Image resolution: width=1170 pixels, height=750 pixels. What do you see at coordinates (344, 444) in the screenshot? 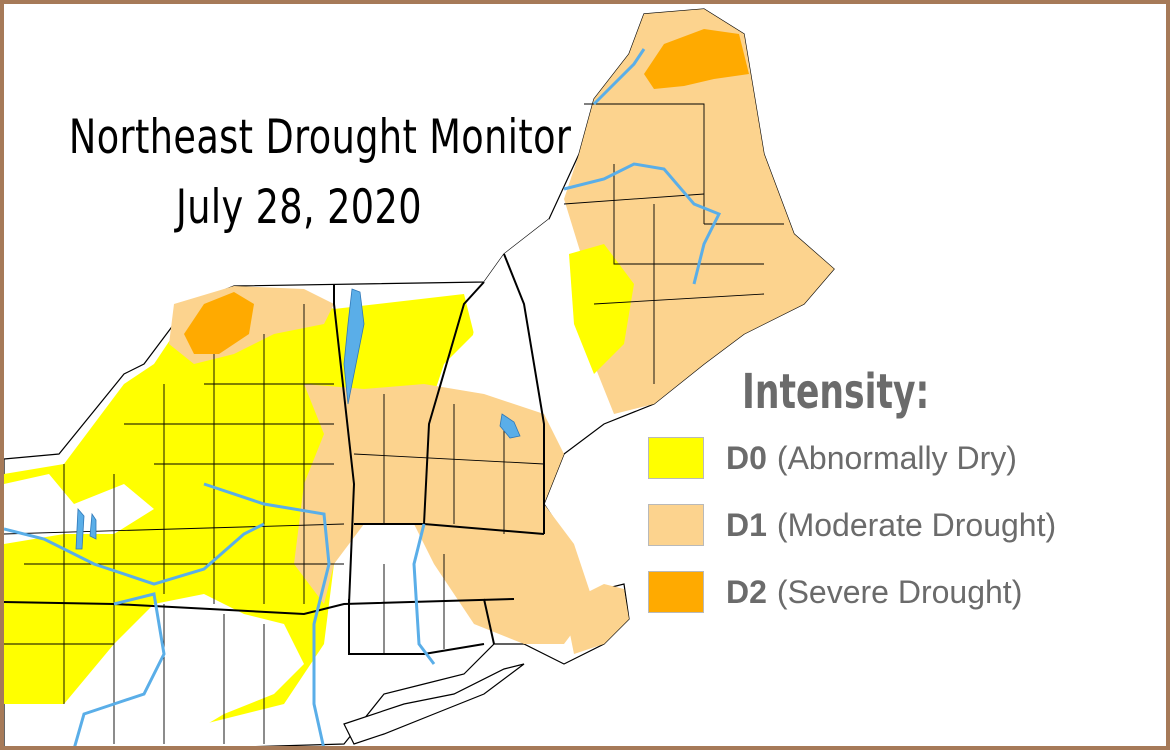
I see `border-ny-vt` at bounding box center [344, 444].